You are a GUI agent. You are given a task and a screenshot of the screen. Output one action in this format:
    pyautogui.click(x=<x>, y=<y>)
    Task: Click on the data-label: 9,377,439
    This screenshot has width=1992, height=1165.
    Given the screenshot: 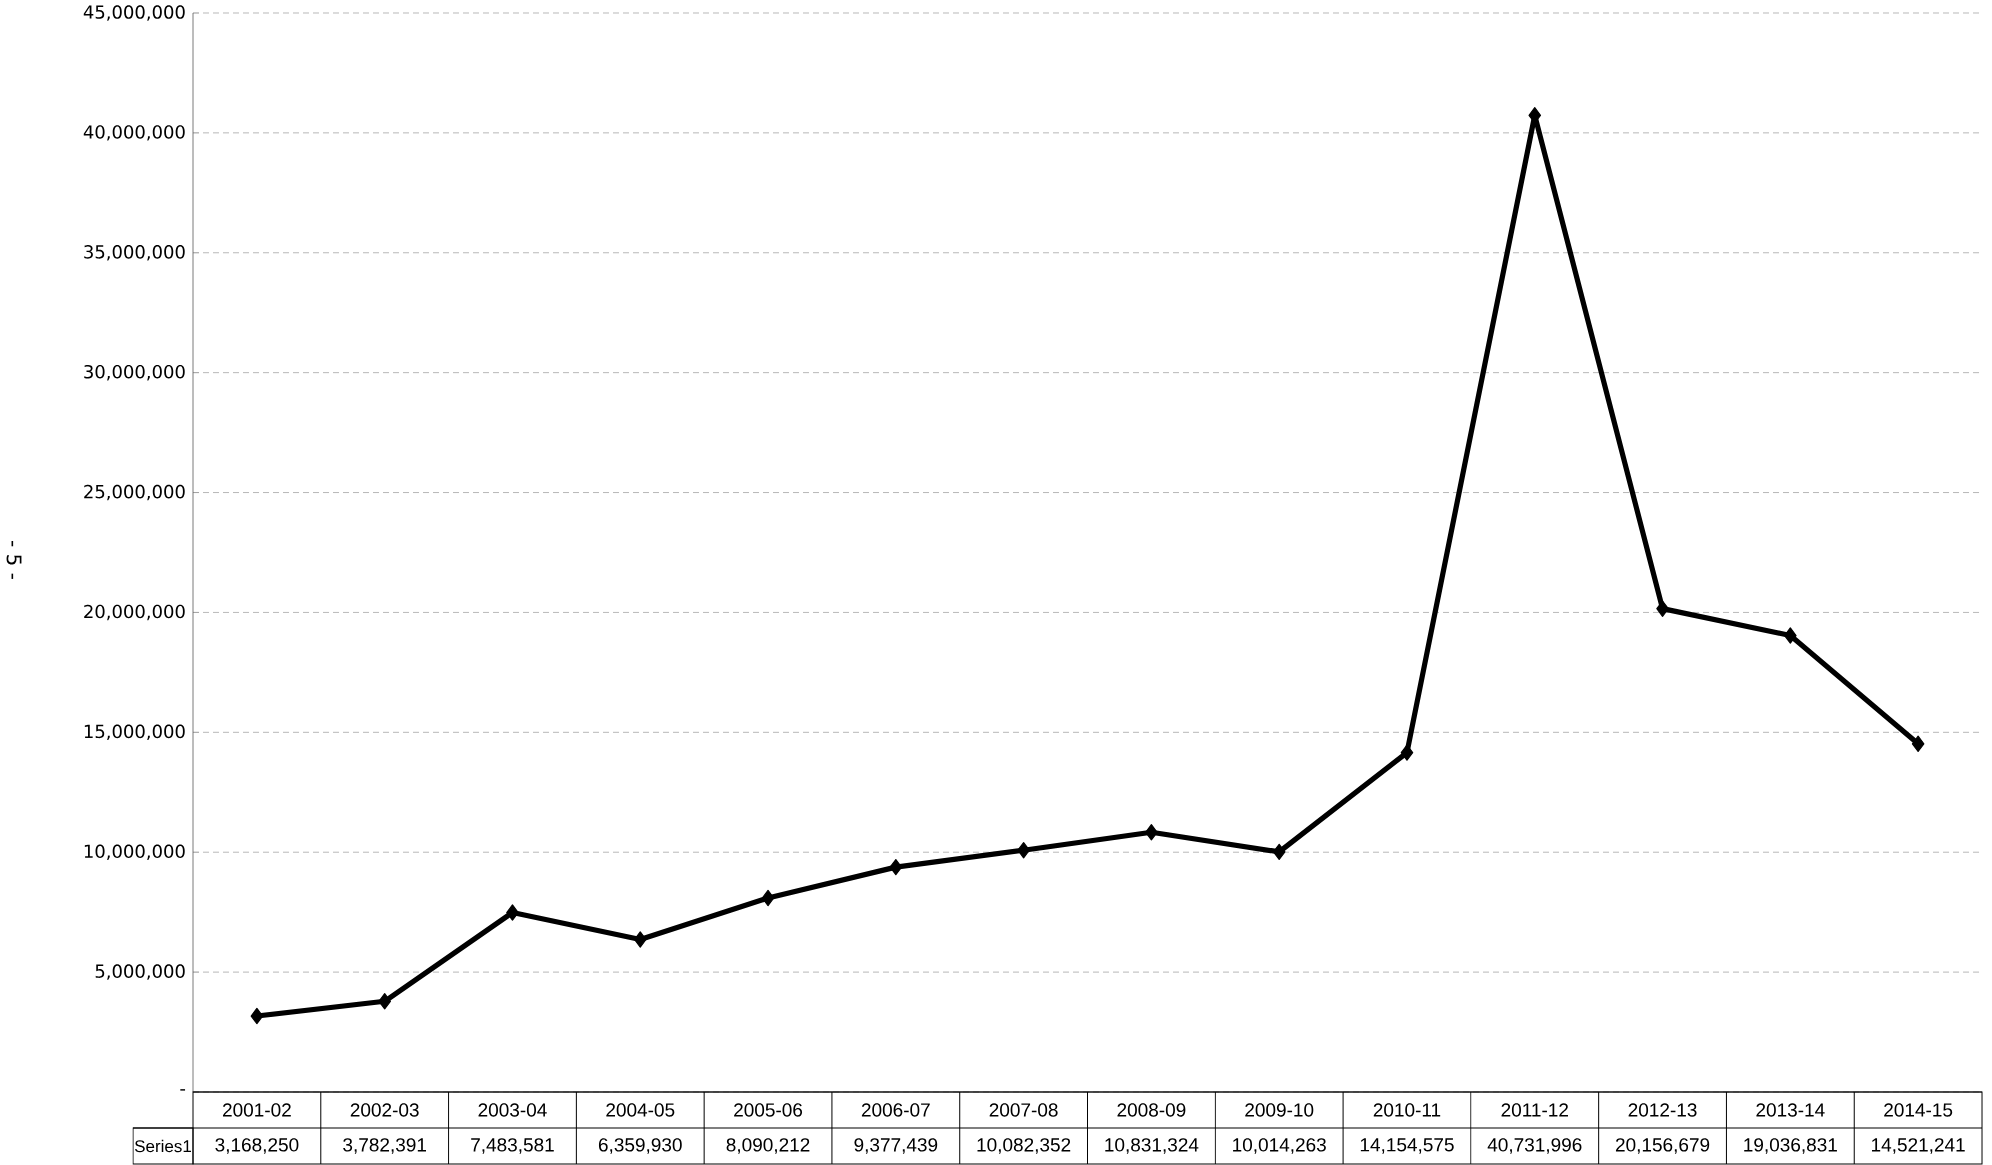 What is the action you would take?
    pyautogui.click(x=896, y=1146)
    